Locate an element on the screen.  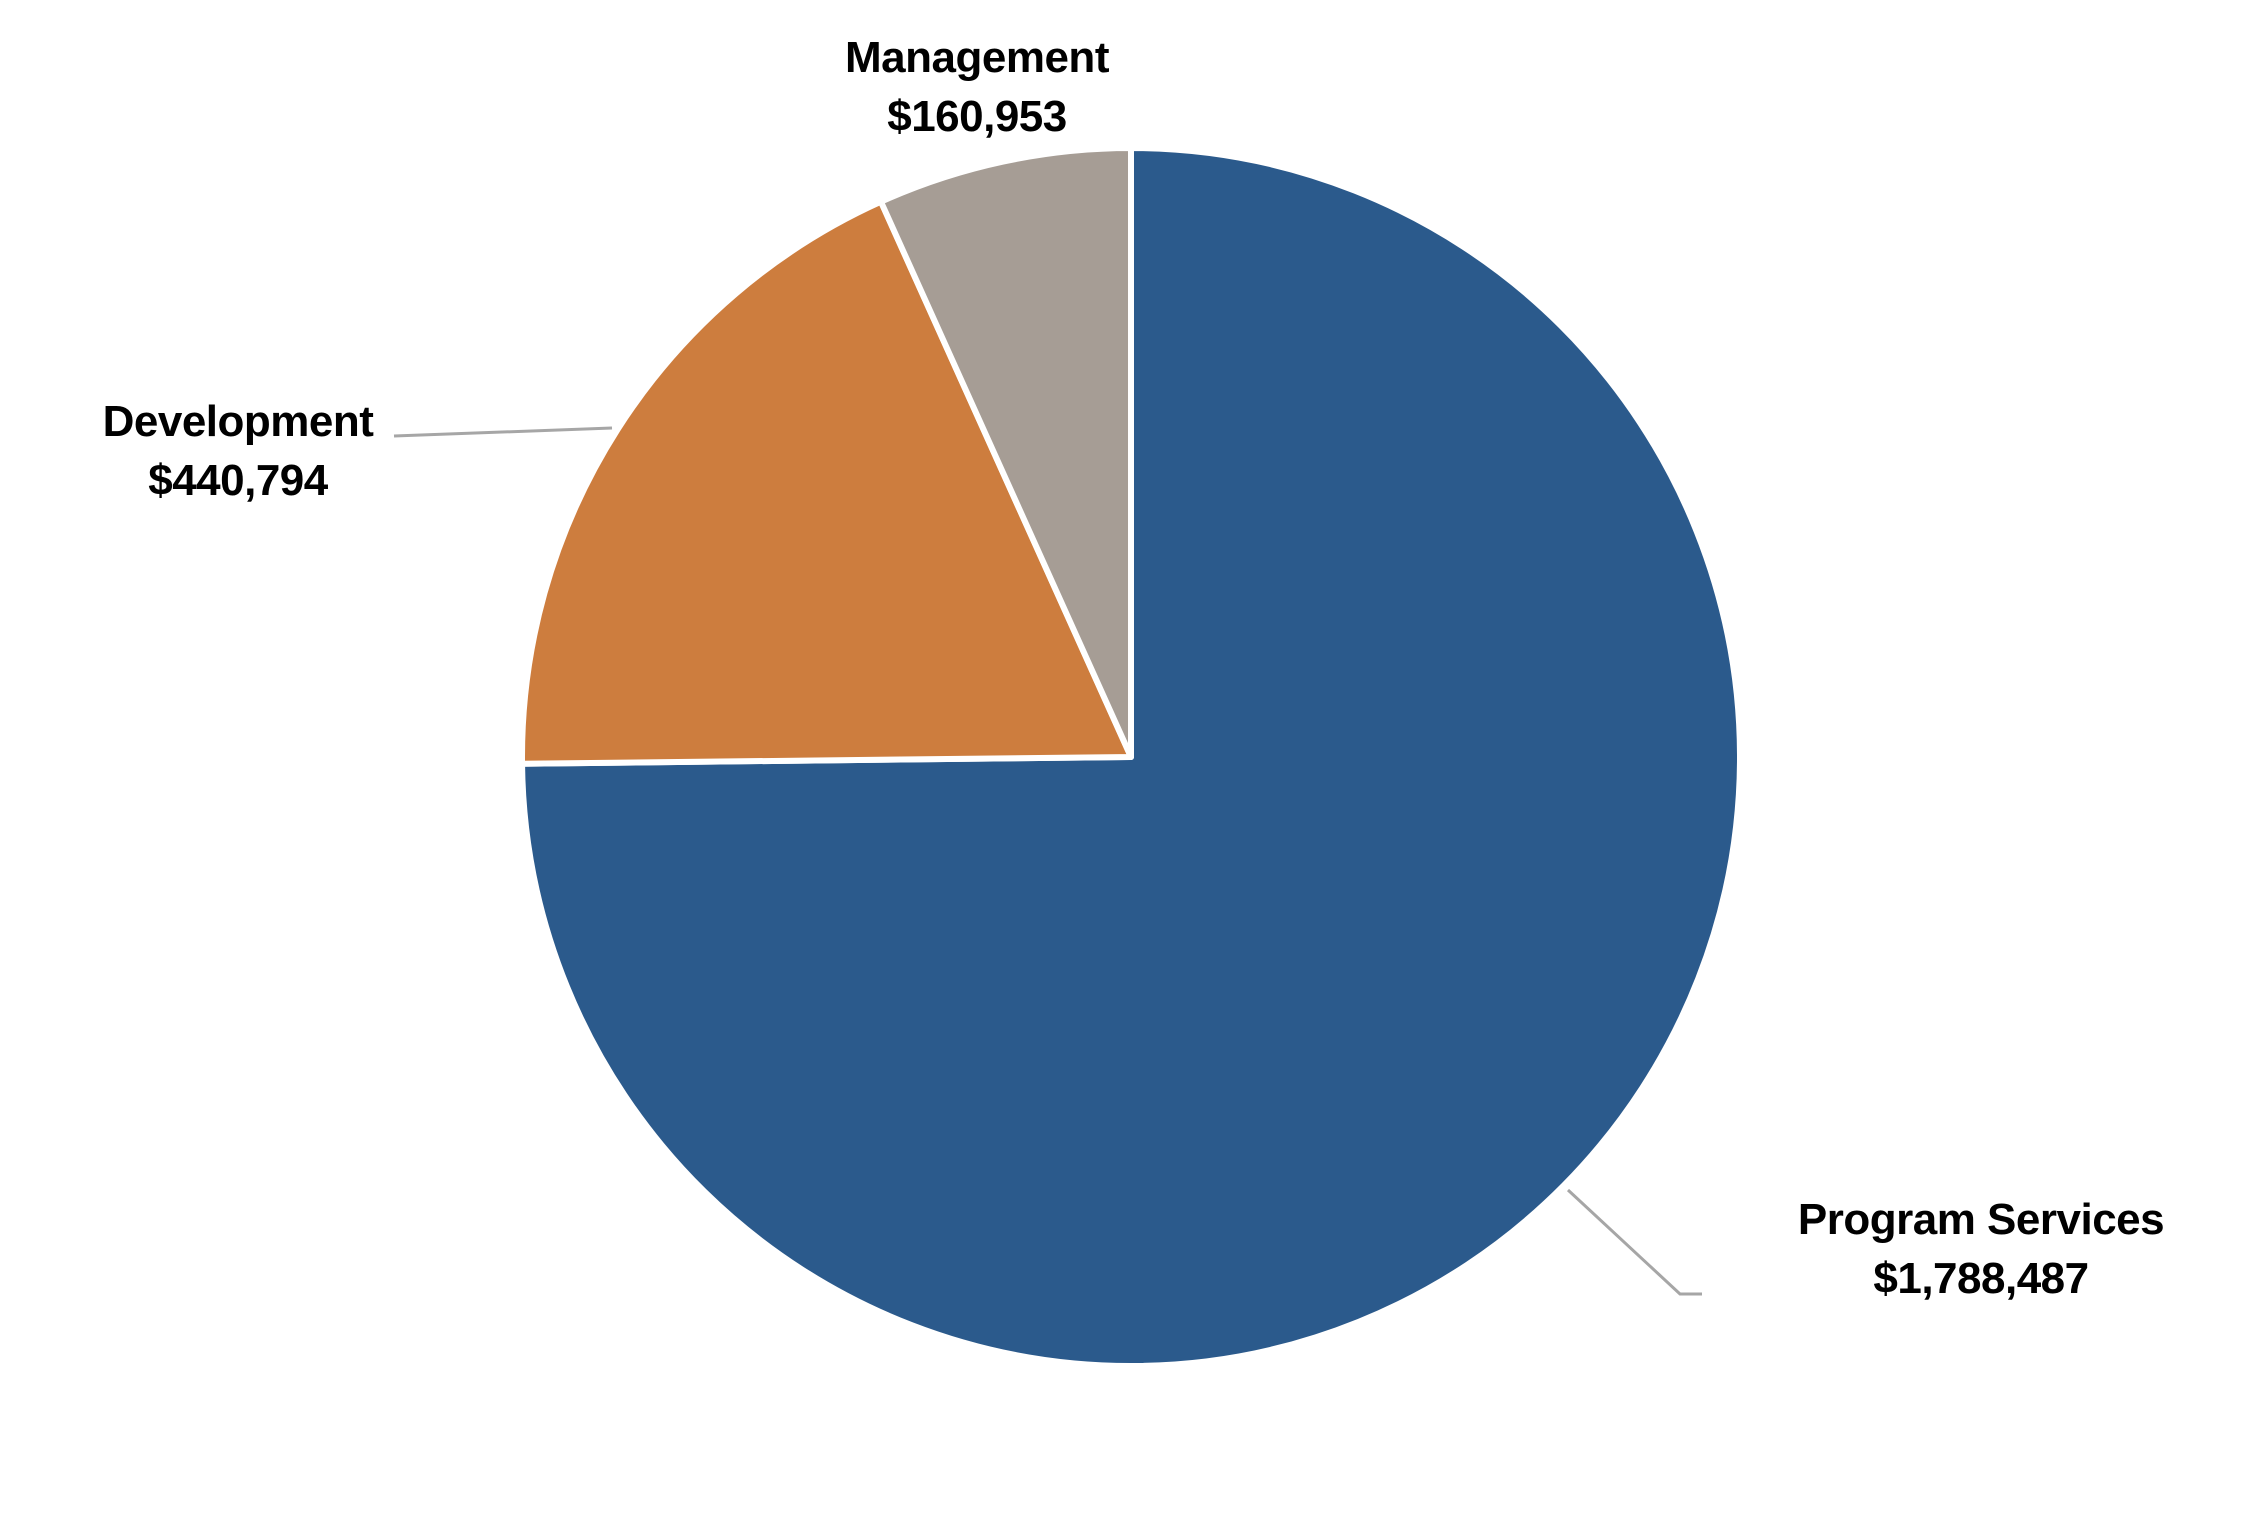
pie-slice-development is located at coordinates (826, 482).